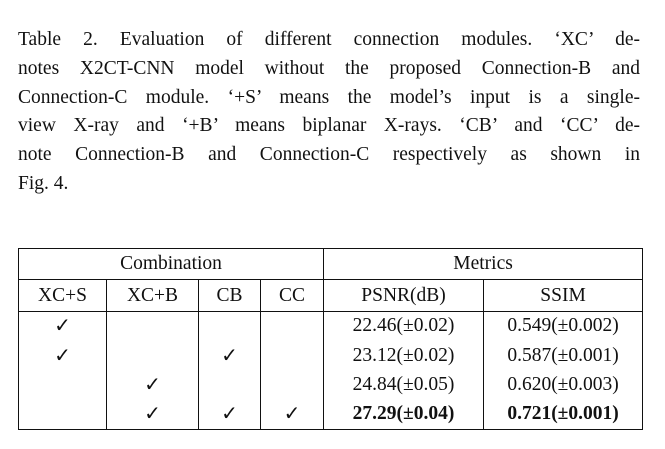 The width and height of the screenshot is (665, 449). What do you see at coordinates (404, 326) in the screenshot?
I see `psnr-value: 22.46(±0.02)` at bounding box center [404, 326].